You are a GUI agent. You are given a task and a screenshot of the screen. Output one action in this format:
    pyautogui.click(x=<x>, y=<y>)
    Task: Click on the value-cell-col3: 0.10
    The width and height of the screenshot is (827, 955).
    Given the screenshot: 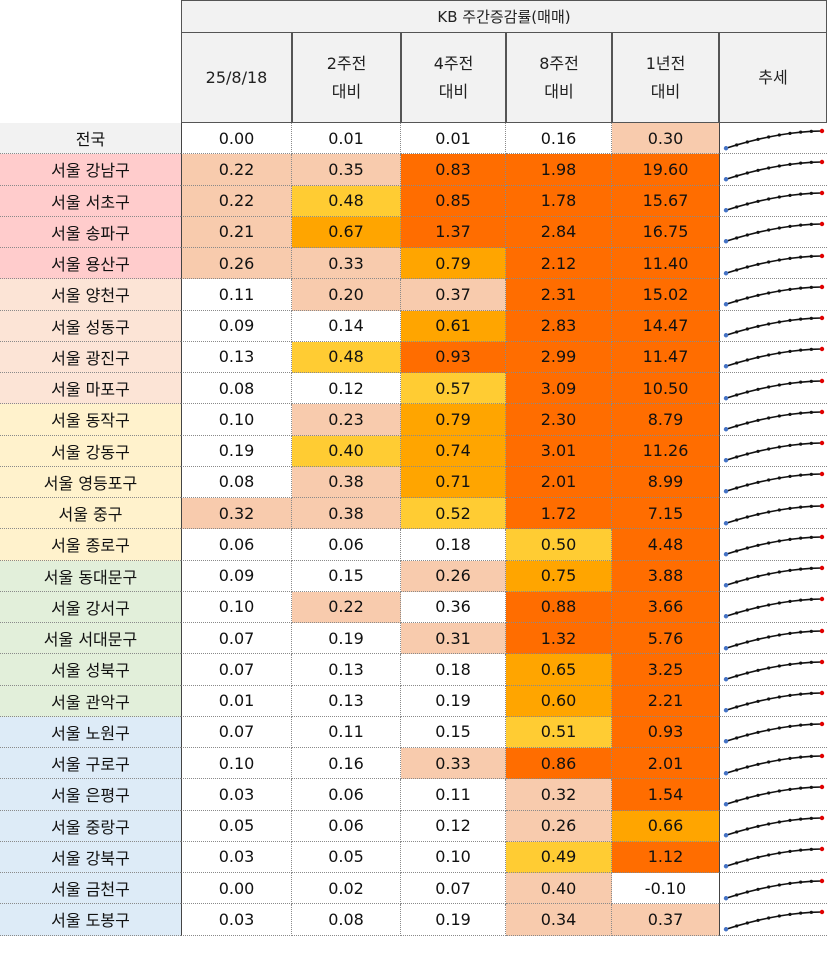 What is the action you would take?
    pyautogui.click(x=453, y=857)
    